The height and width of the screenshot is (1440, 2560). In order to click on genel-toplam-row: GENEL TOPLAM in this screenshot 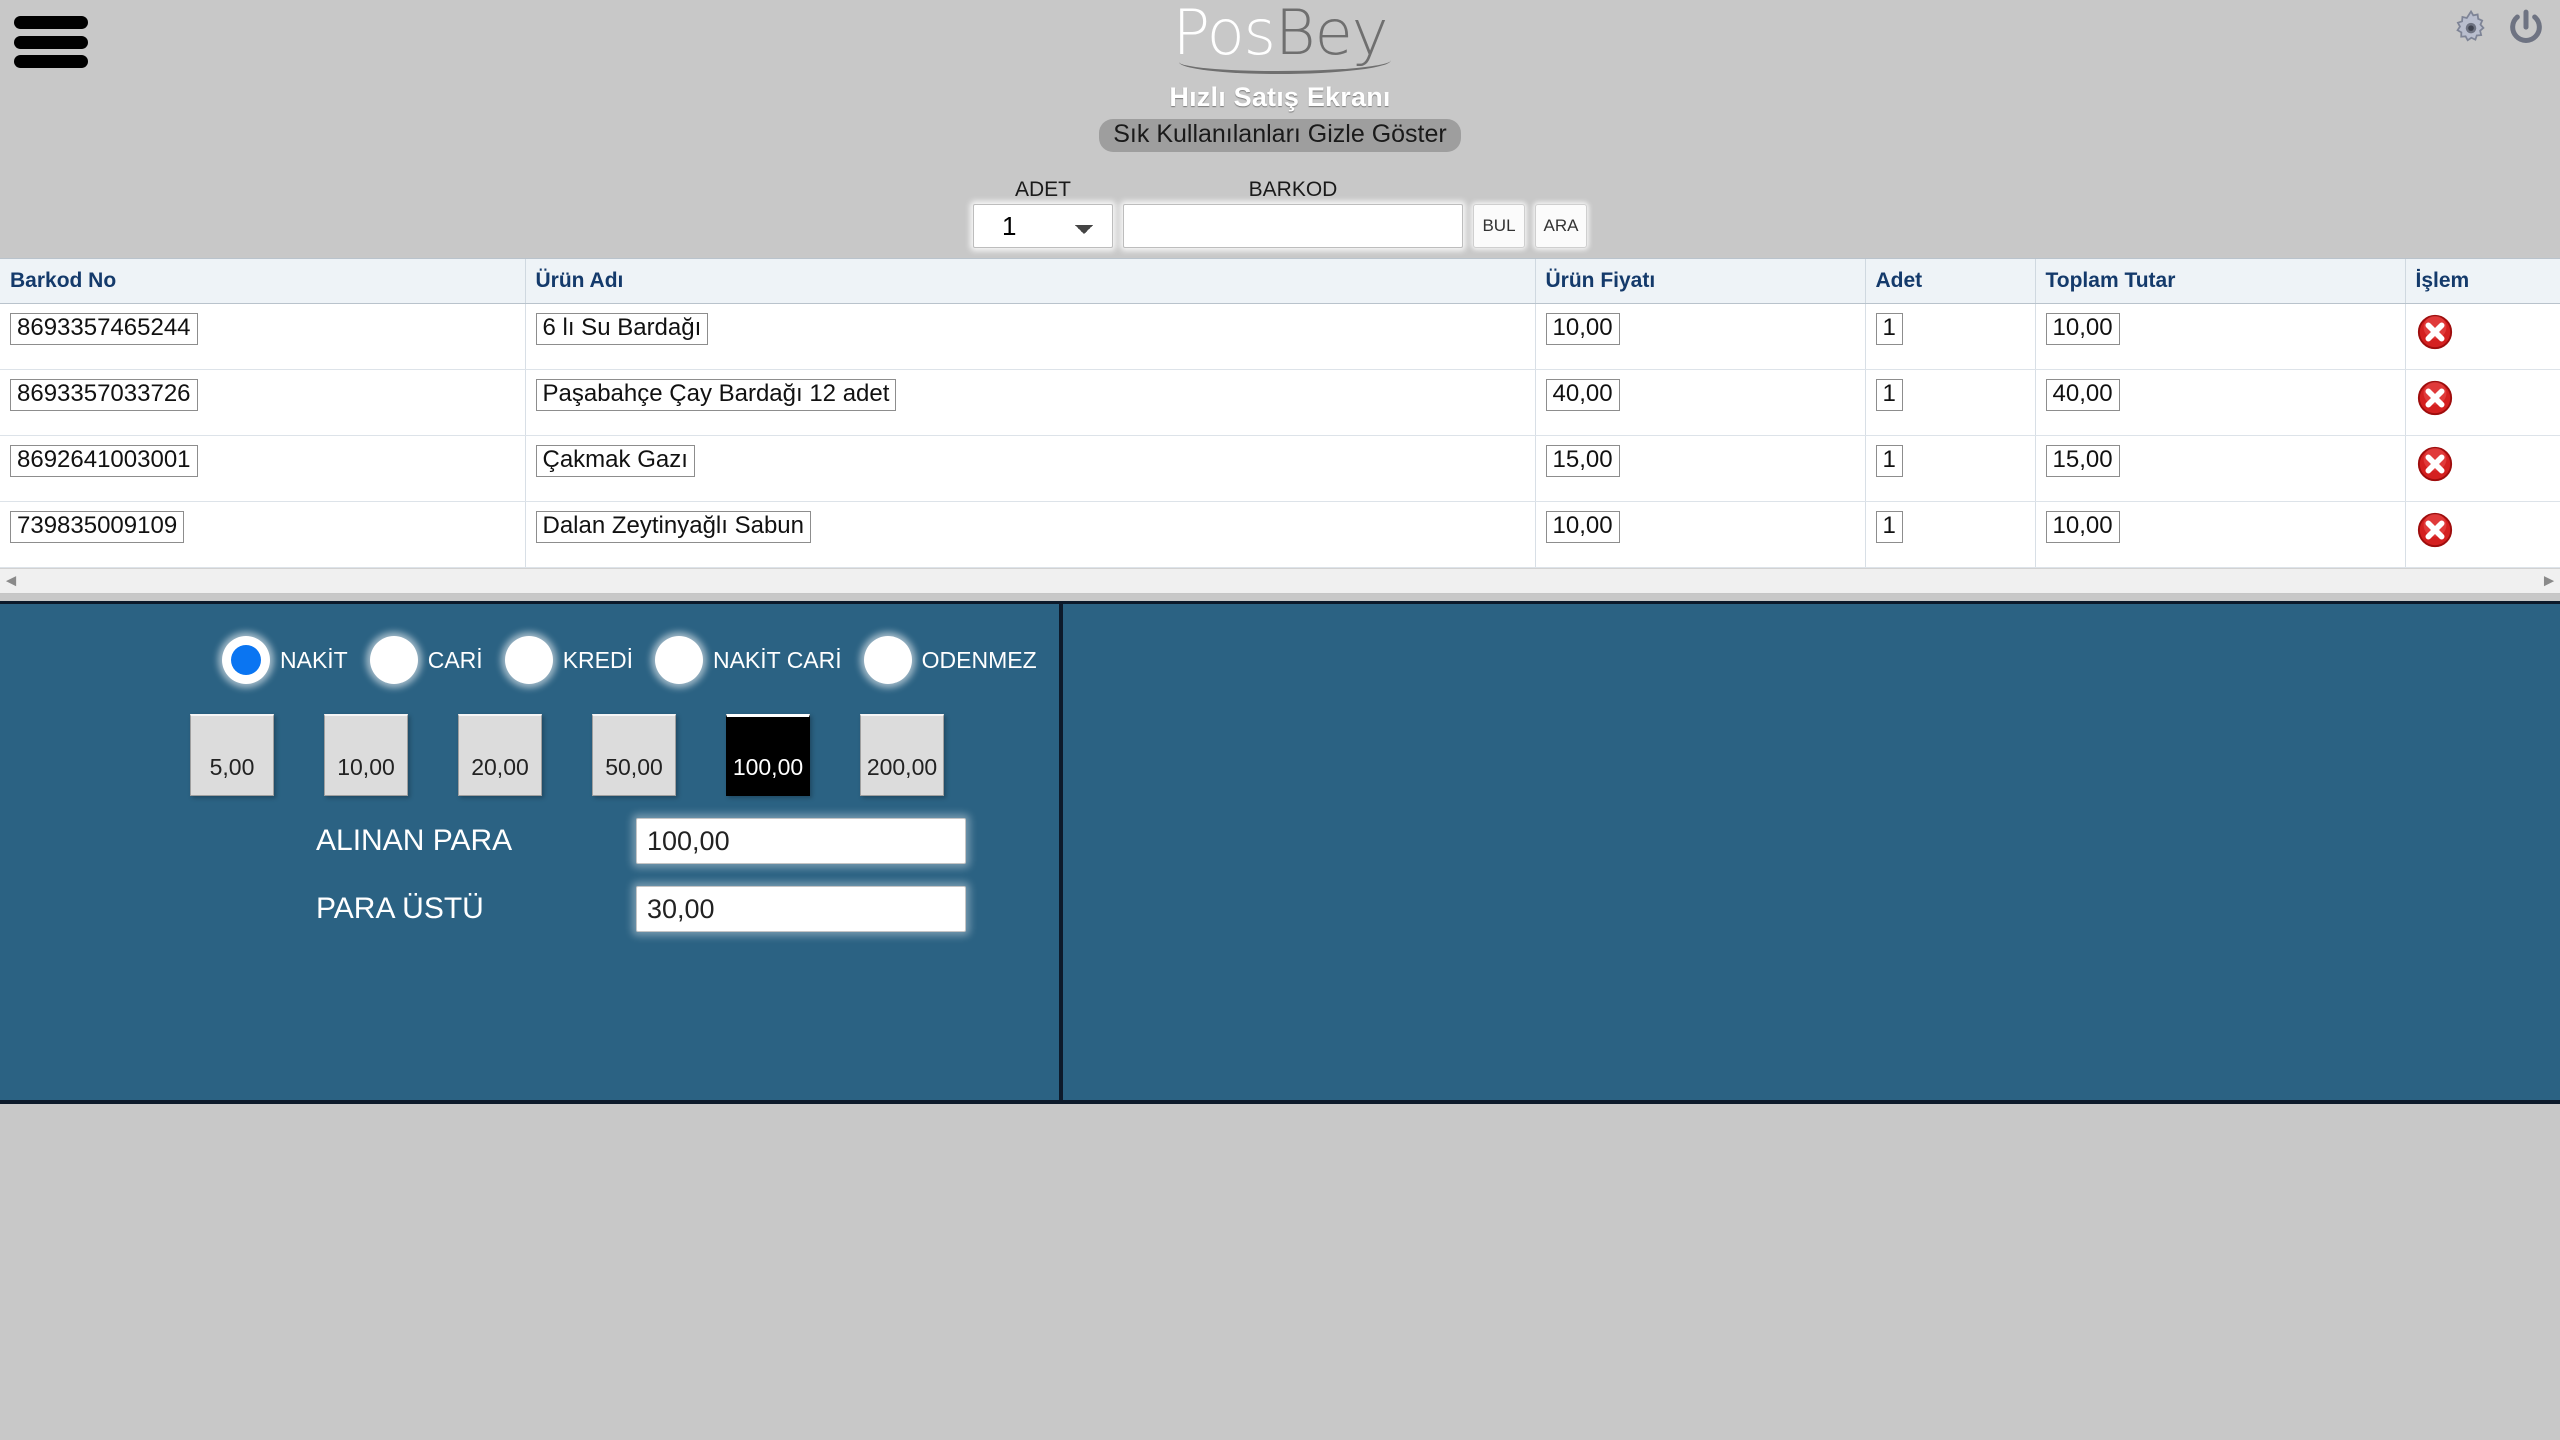, I will do `click(1811, 791)`.